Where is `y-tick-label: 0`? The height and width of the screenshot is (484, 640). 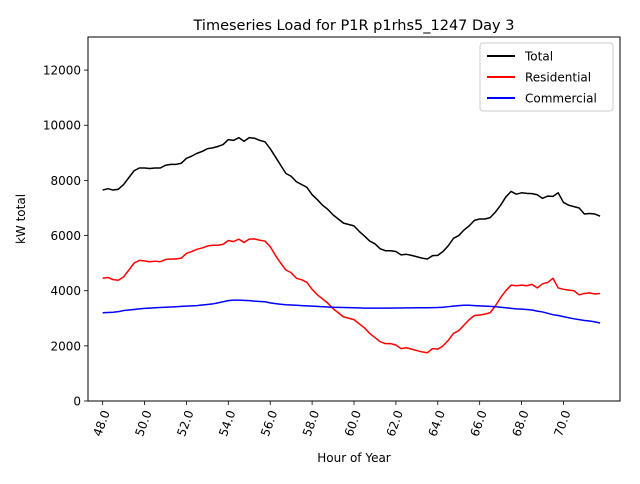 y-tick-label: 0 is located at coordinates (77, 402).